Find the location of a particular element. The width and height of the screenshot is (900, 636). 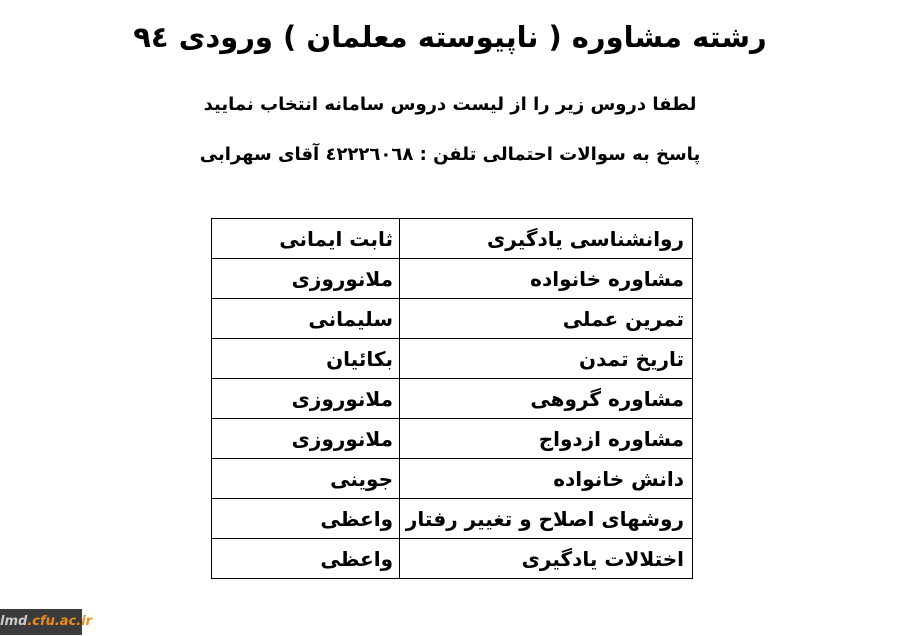

table-row: اختلالات یادگیری واعظی is located at coordinates (452, 558).